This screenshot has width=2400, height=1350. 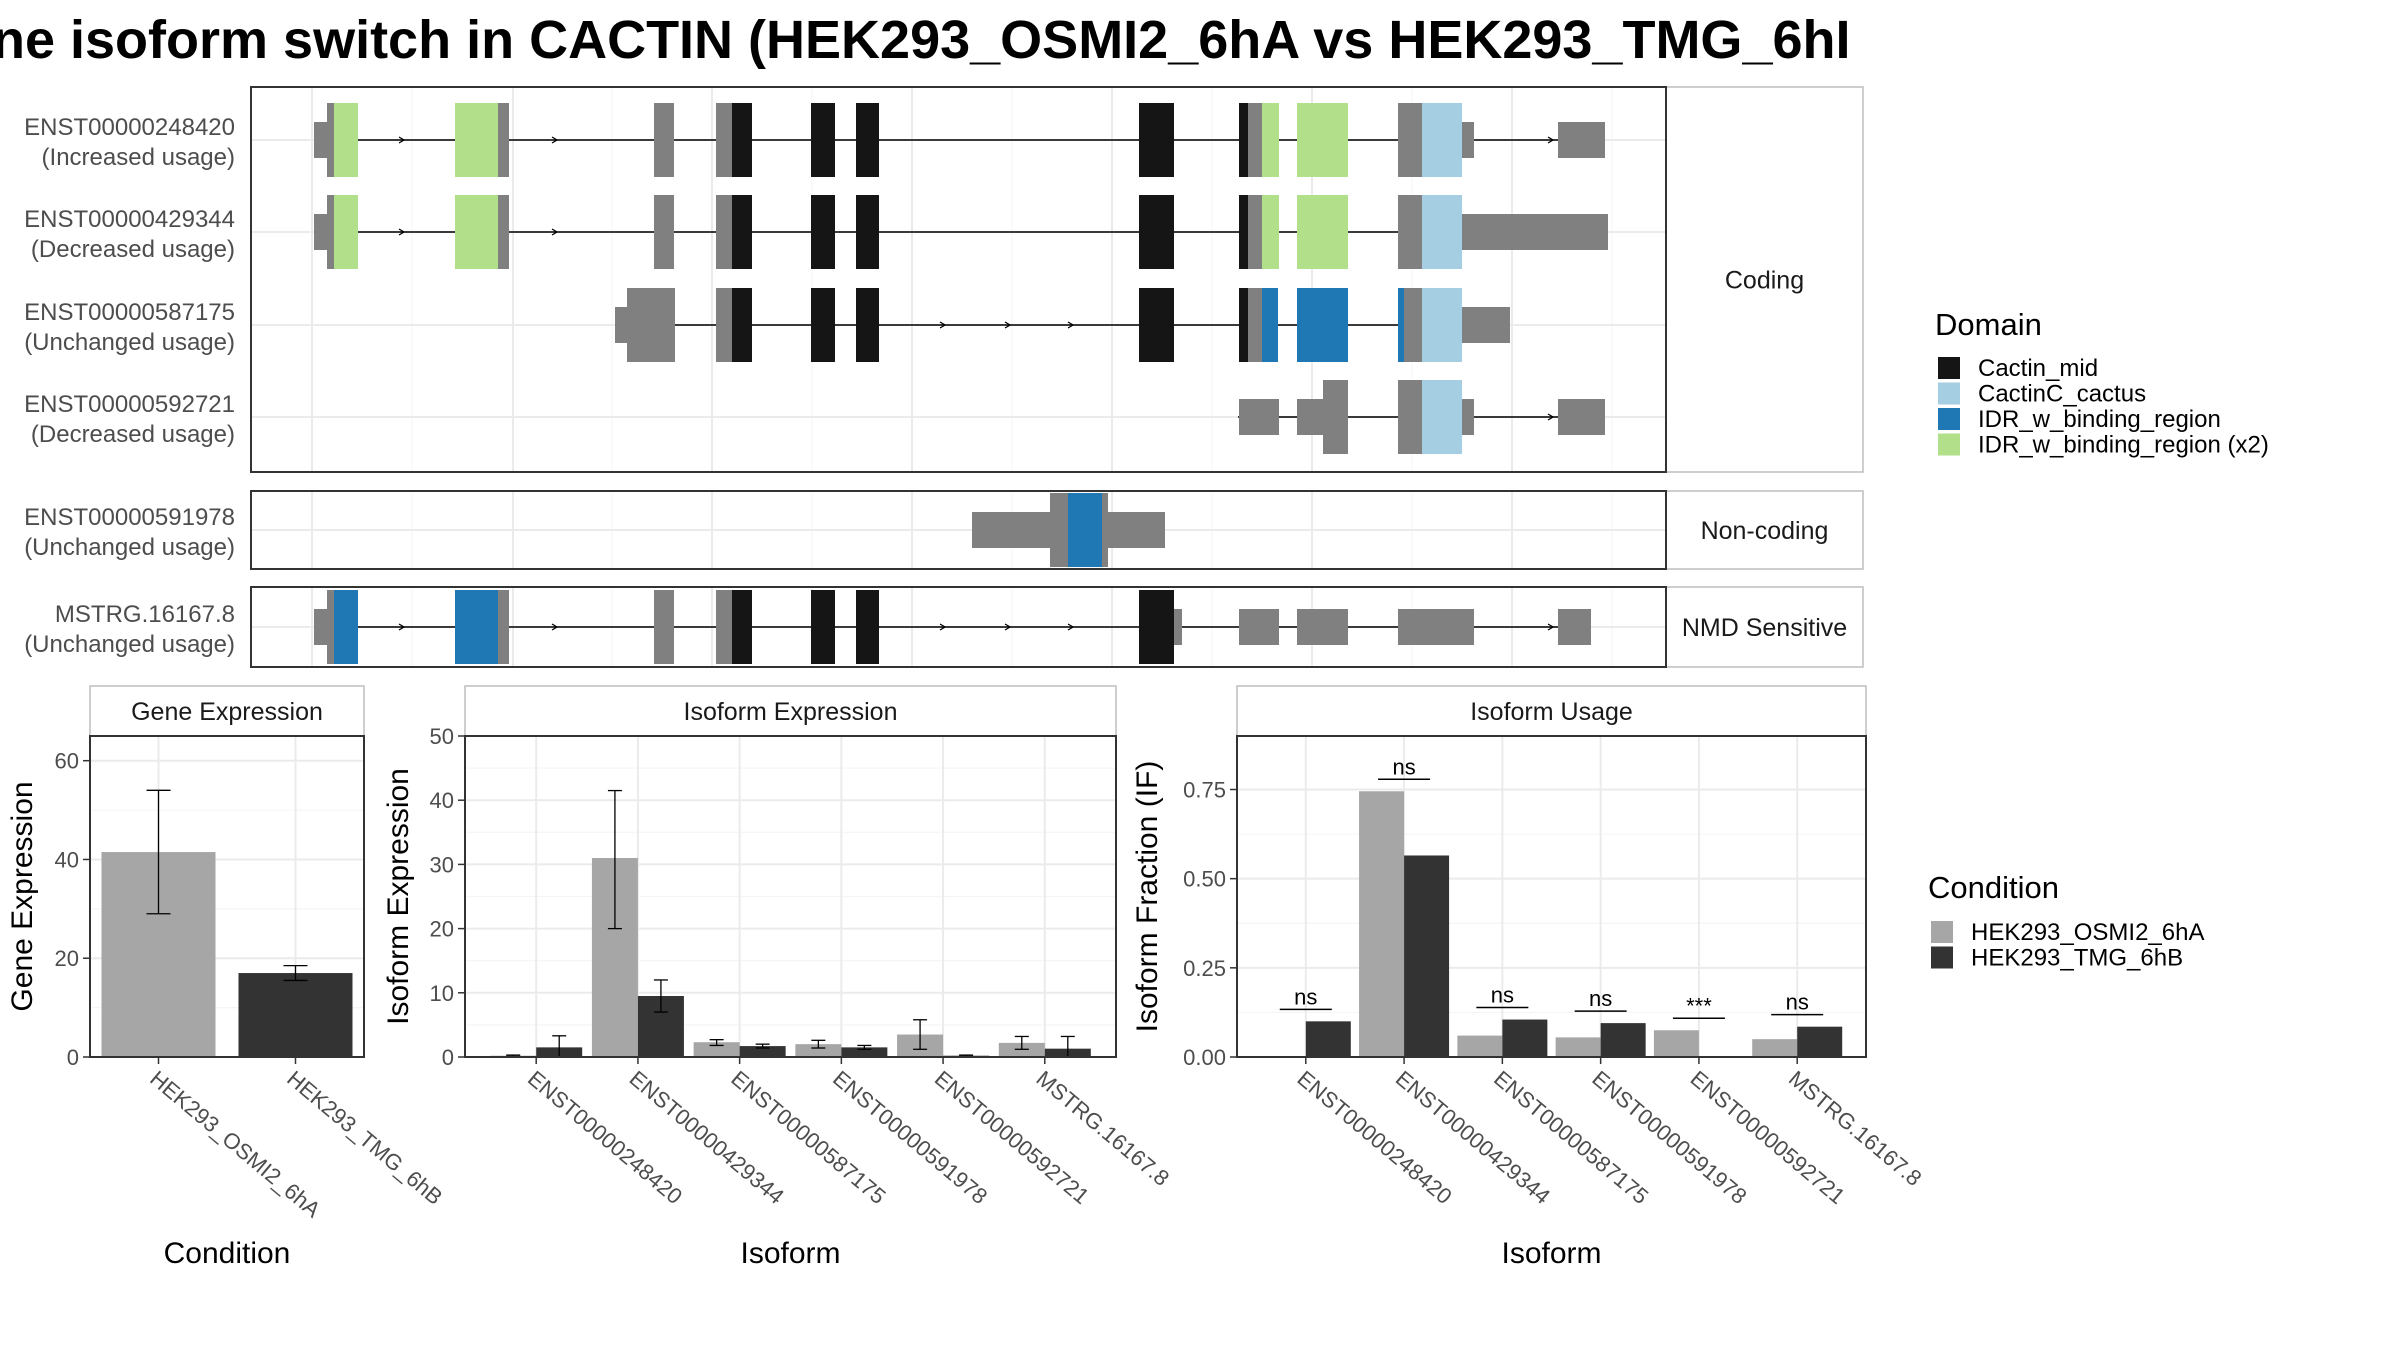 I want to click on significance-label: ***, so click(x=1699, y=1005).